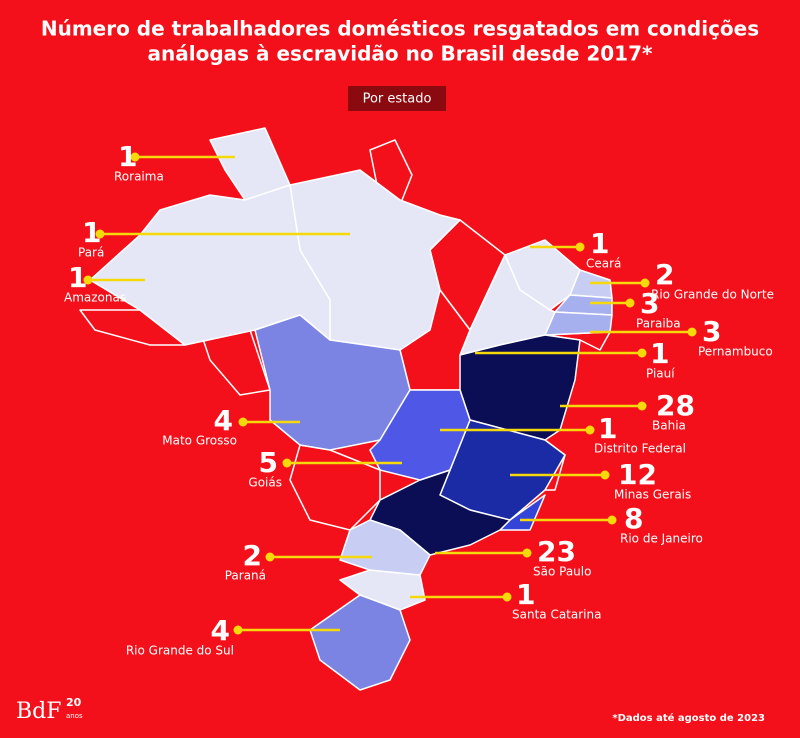 This screenshot has width=800, height=738. Describe the element at coordinates (669, 426) in the screenshot. I see `state-name: Bahia` at that location.